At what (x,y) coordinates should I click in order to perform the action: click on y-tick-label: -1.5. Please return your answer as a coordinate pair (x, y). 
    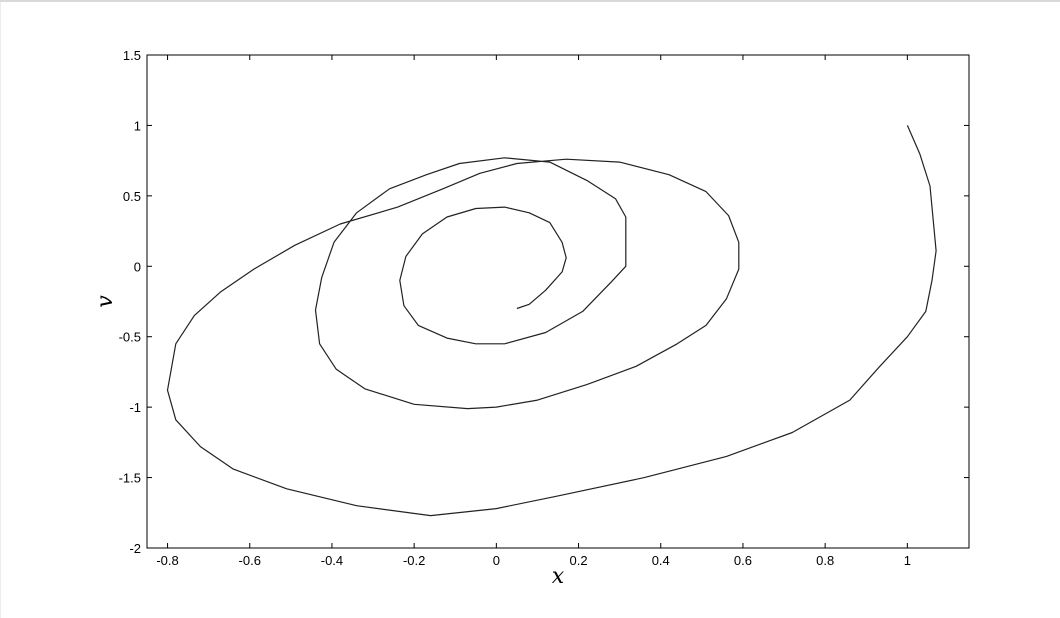
    Looking at the image, I should click on (130, 478).